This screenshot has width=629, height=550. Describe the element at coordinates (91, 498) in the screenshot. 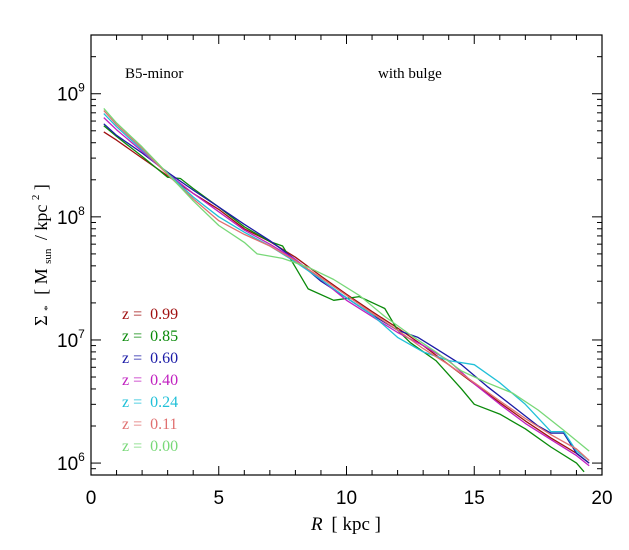

I see `x-tick-label: 0` at that location.